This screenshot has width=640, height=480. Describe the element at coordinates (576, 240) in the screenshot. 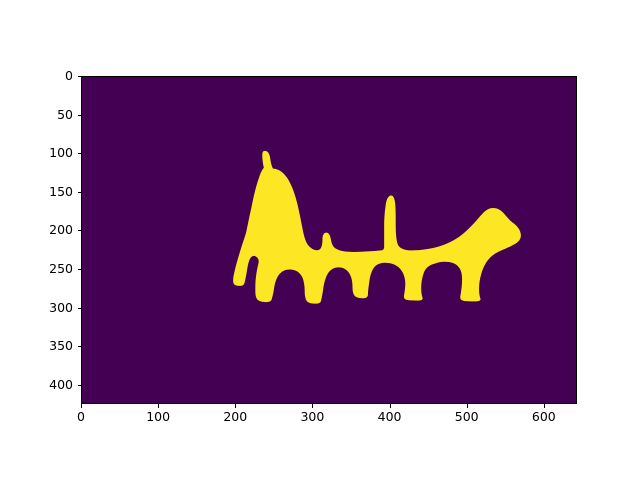

I see `axis-spine-right` at that location.